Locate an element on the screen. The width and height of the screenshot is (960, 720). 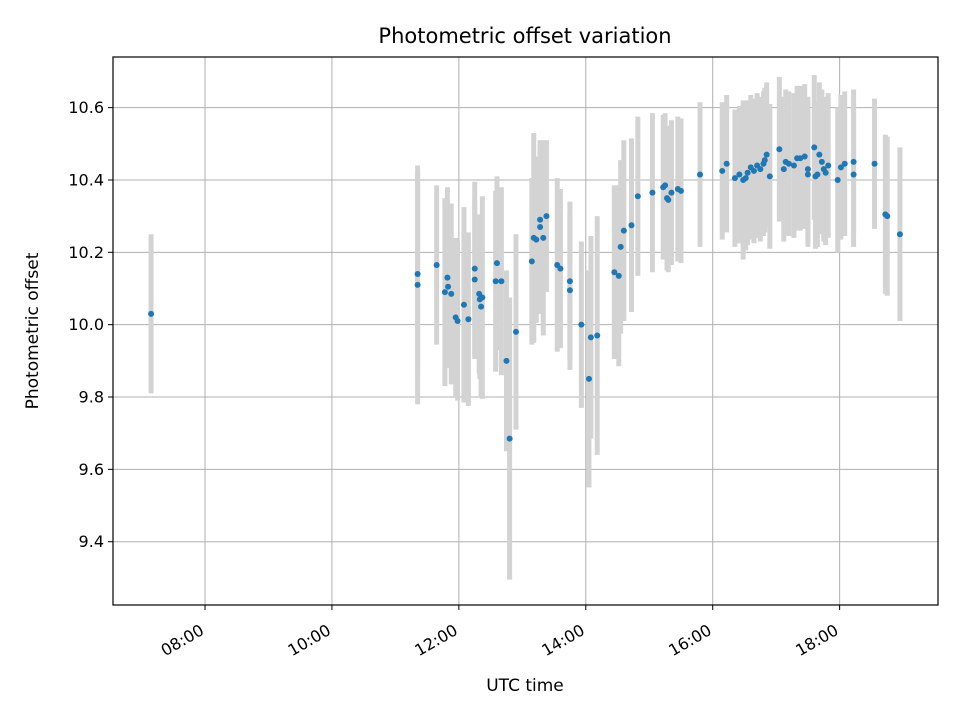
y-tick-label: 9.6 is located at coordinates (91, 469).